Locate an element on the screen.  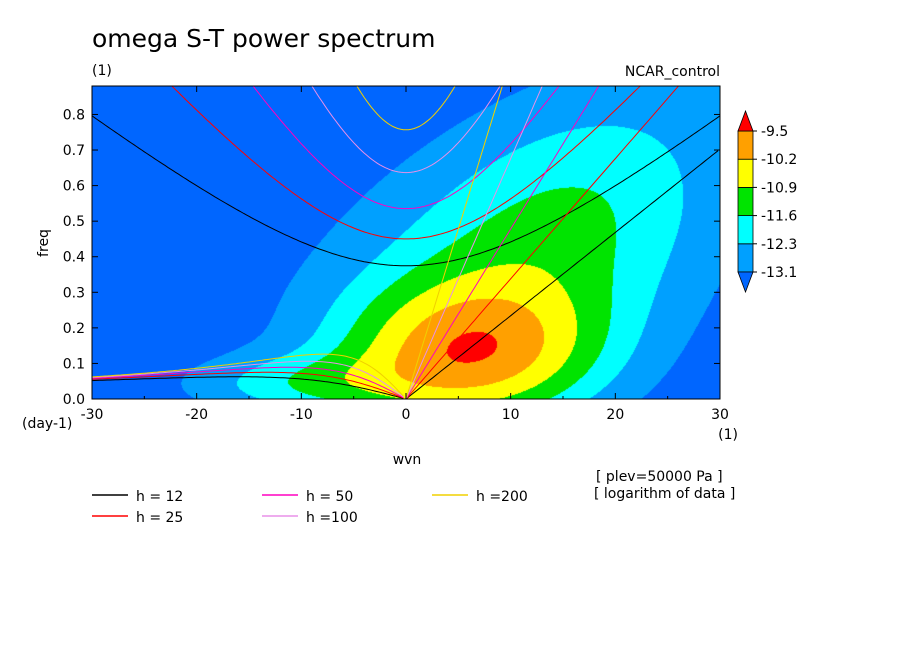
annotation-plev: [ plev=50000 Pa ] is located at coordinates (659, 477).